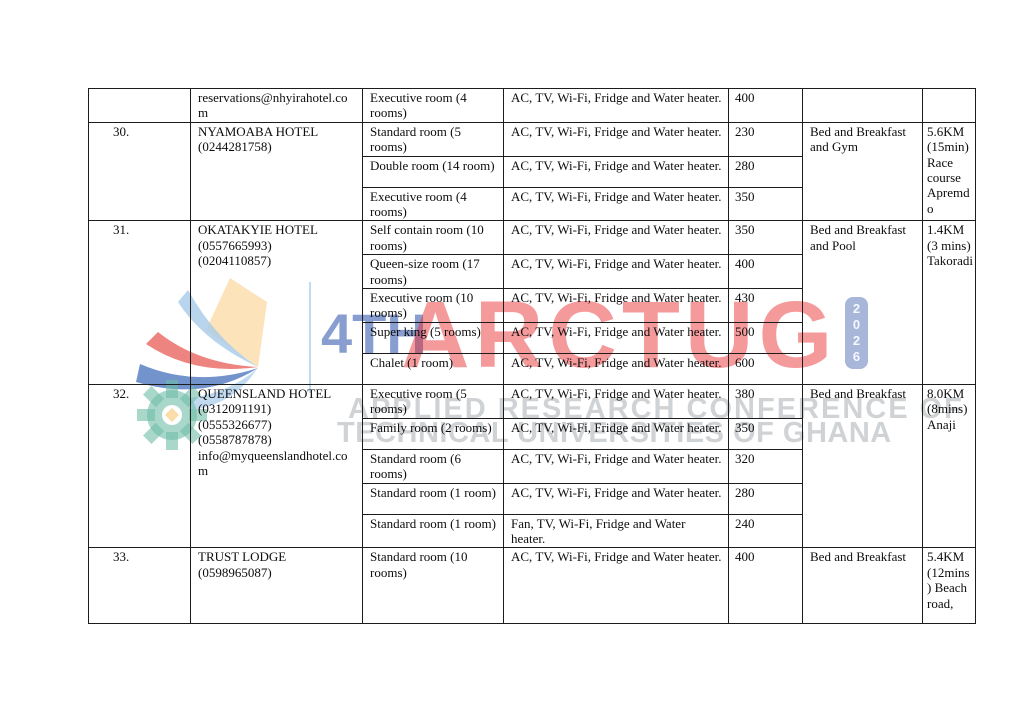 Image resolution: width=1024 pixels, height=724 pixels. What do you see at coordinates (765, 139) in the screenshot?
I see `cell-price: 230` at bounding box center [765, 139].